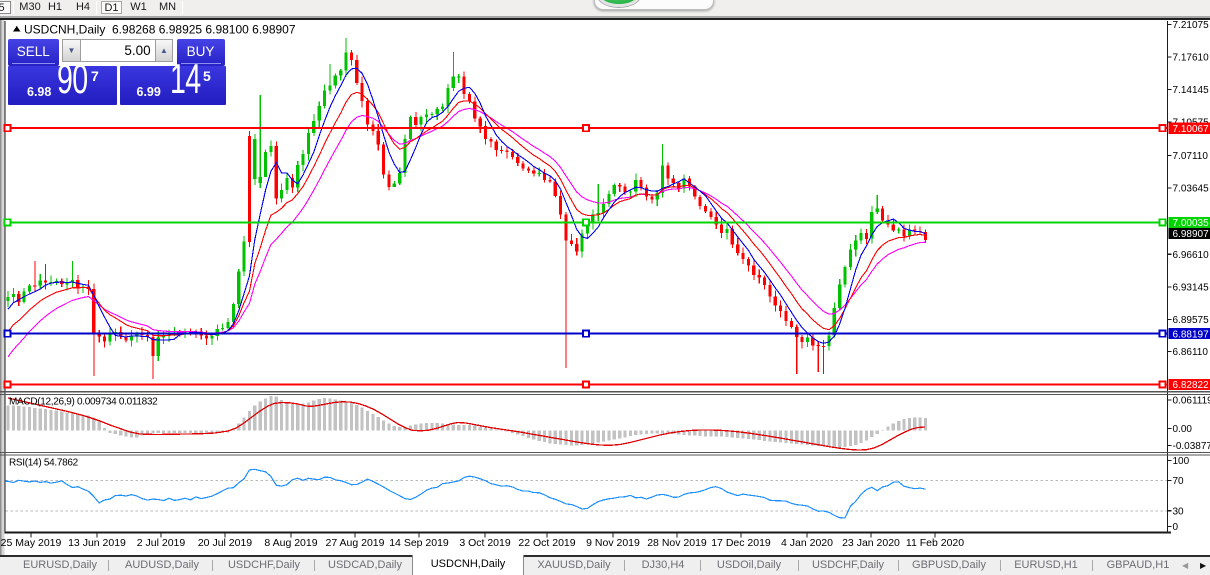  I want to click on svg-text: -0.038777, so click(1191, 446).